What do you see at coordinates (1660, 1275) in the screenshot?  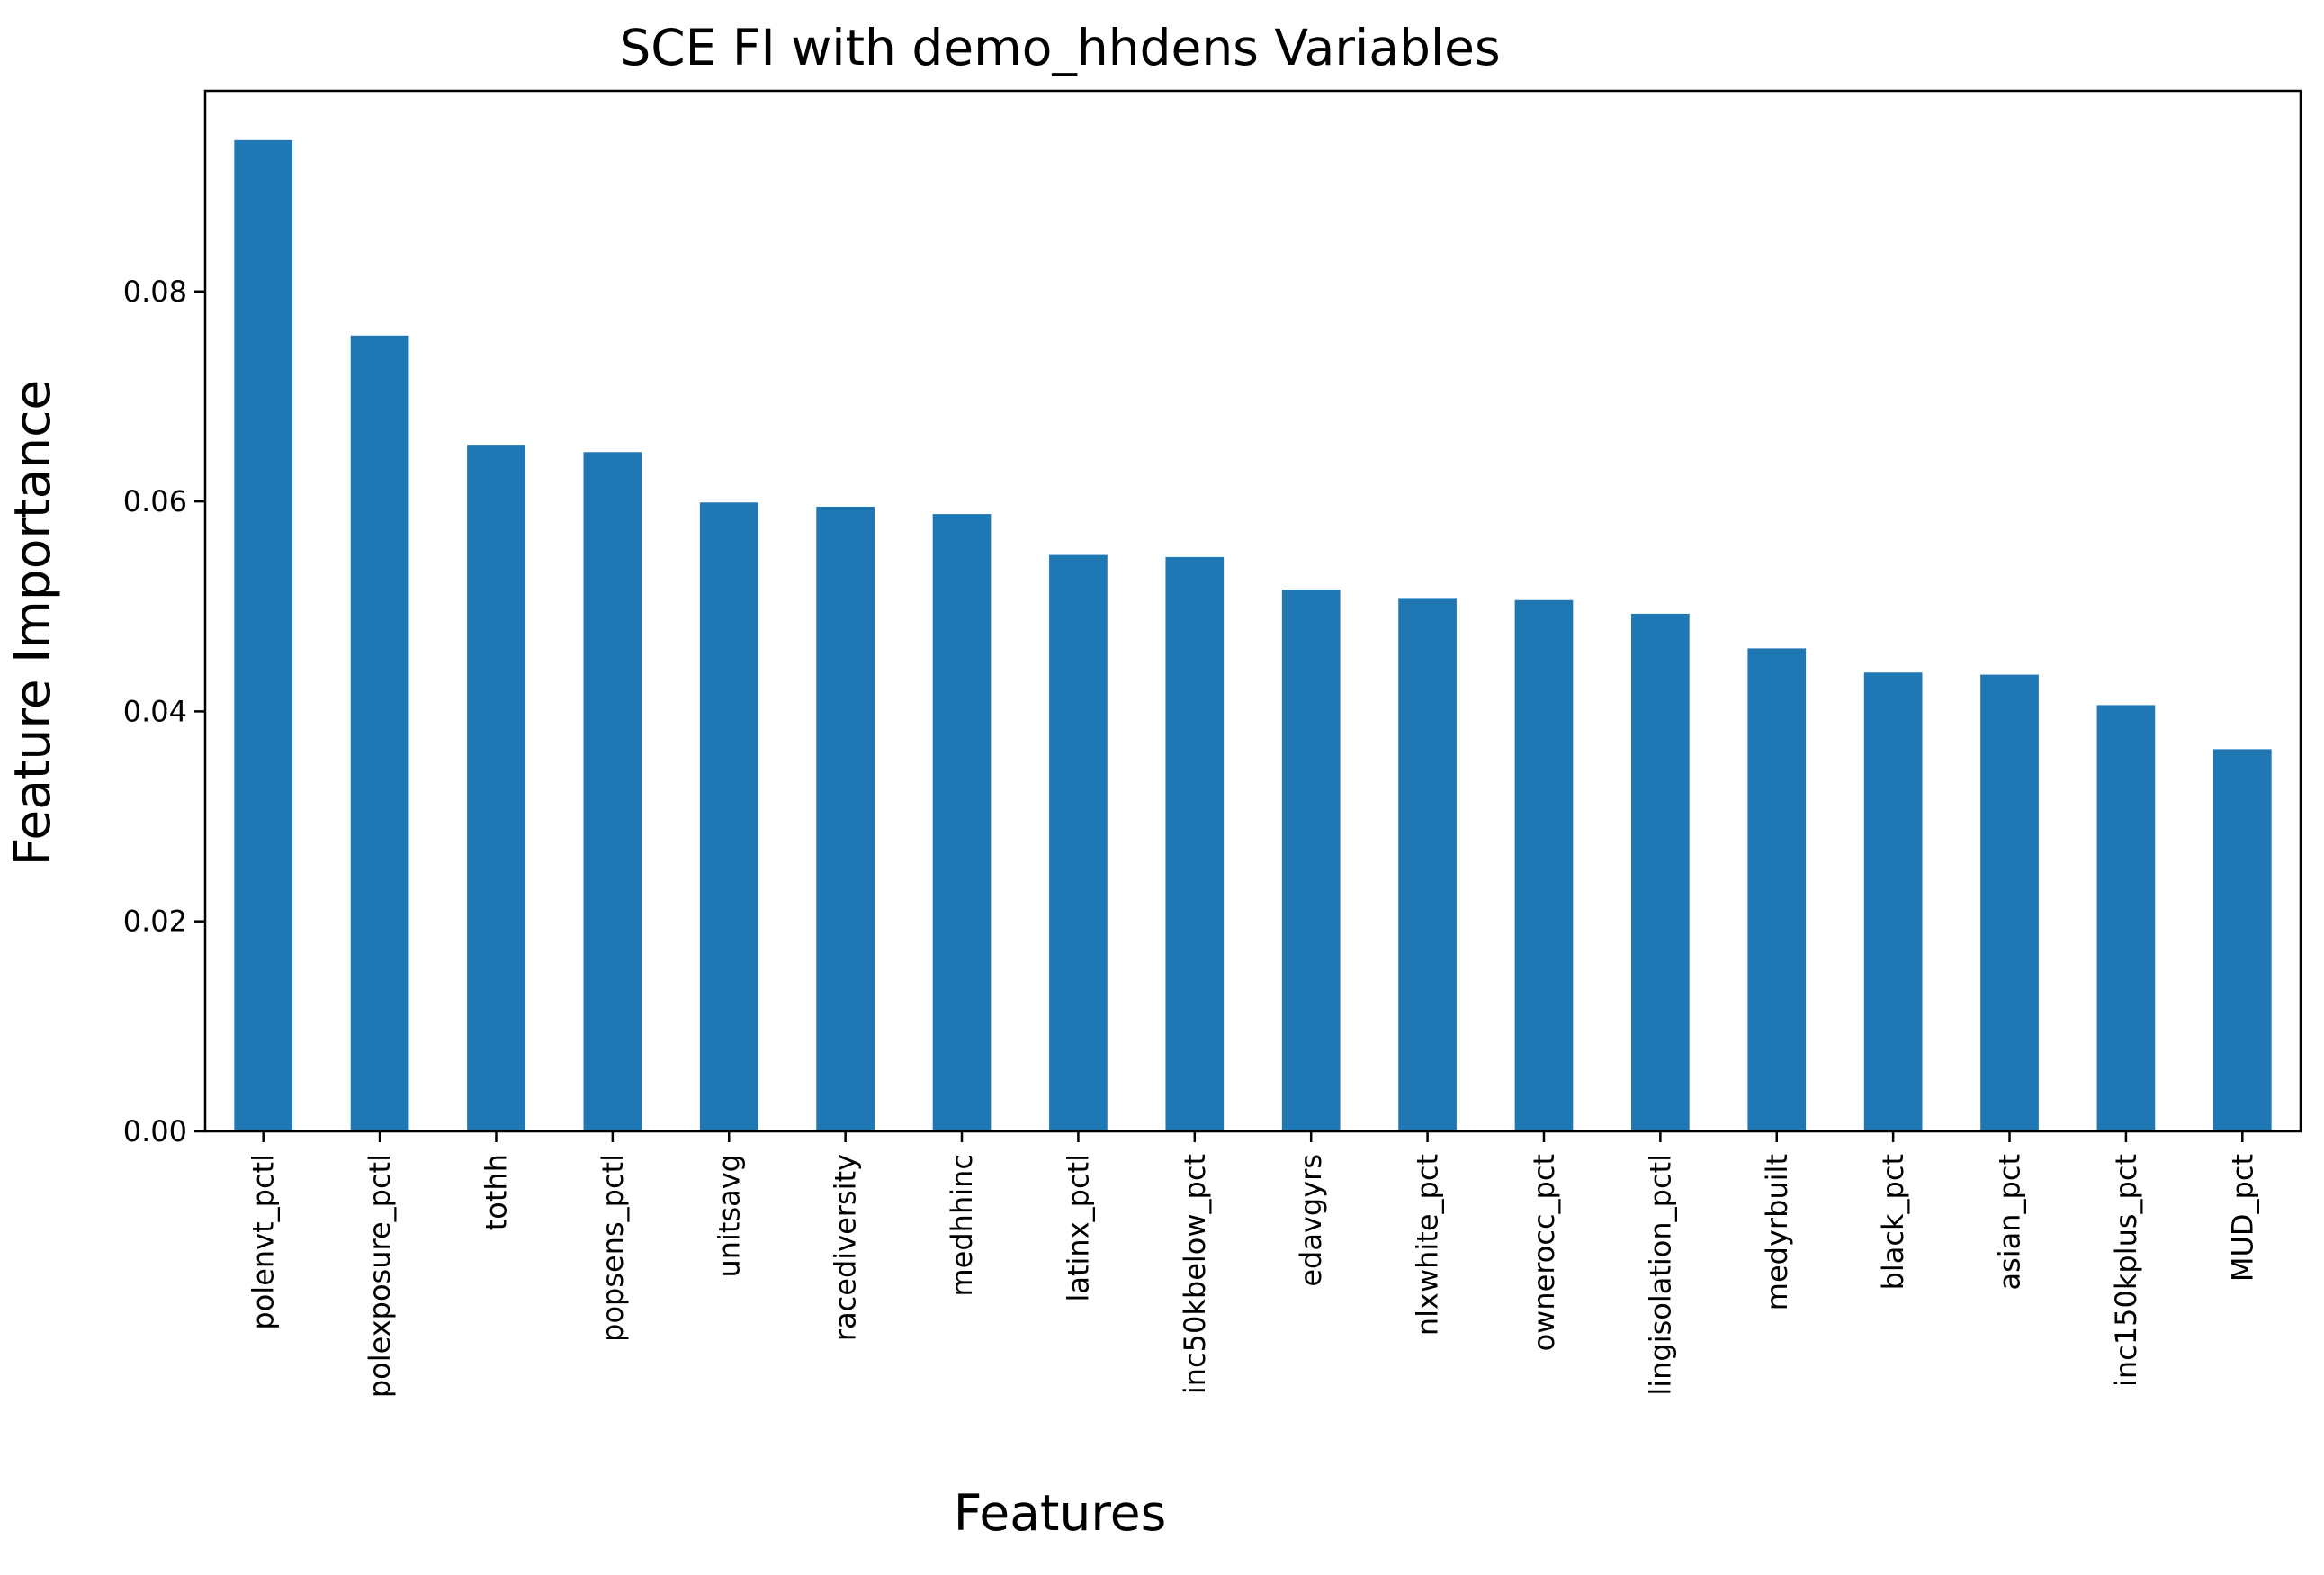 I see `x-tick-label: lingisolation_pctl` at bounding box center [1660, 1275].